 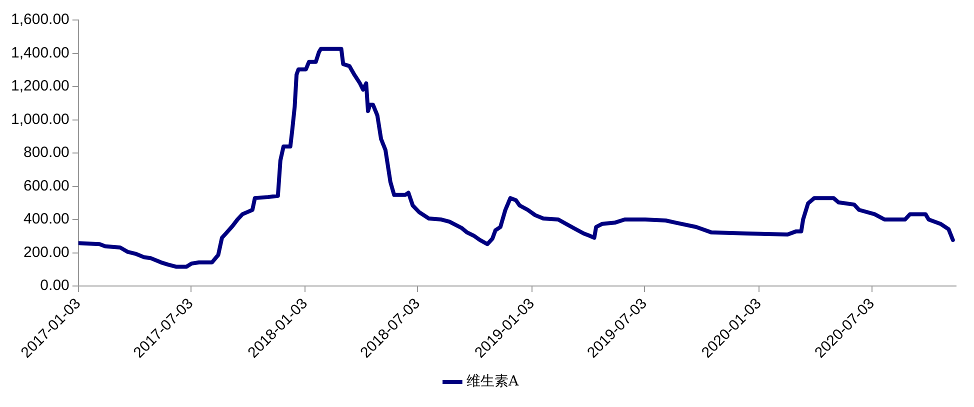 What do you see at coordinates (493, 382) in the screenshot?
I see `legend-label: 维生素A` at bounding box center [493, 382].